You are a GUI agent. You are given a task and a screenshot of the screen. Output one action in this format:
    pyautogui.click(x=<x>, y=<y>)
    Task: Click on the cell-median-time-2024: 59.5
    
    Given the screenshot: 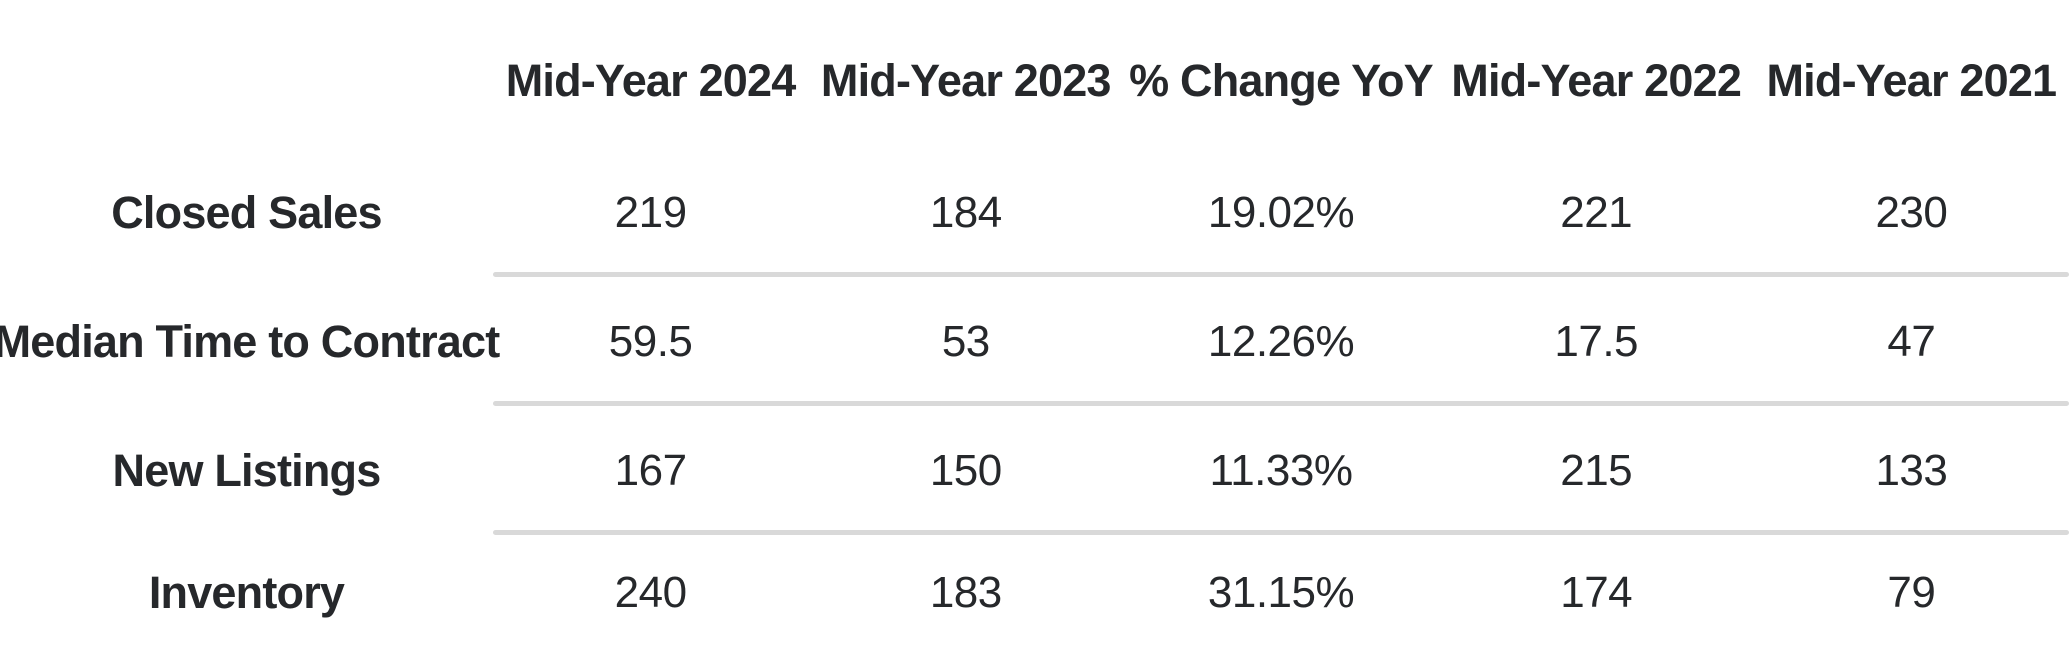 What is the action you would take?
    pyautogui.click(x=650, y=341)
    